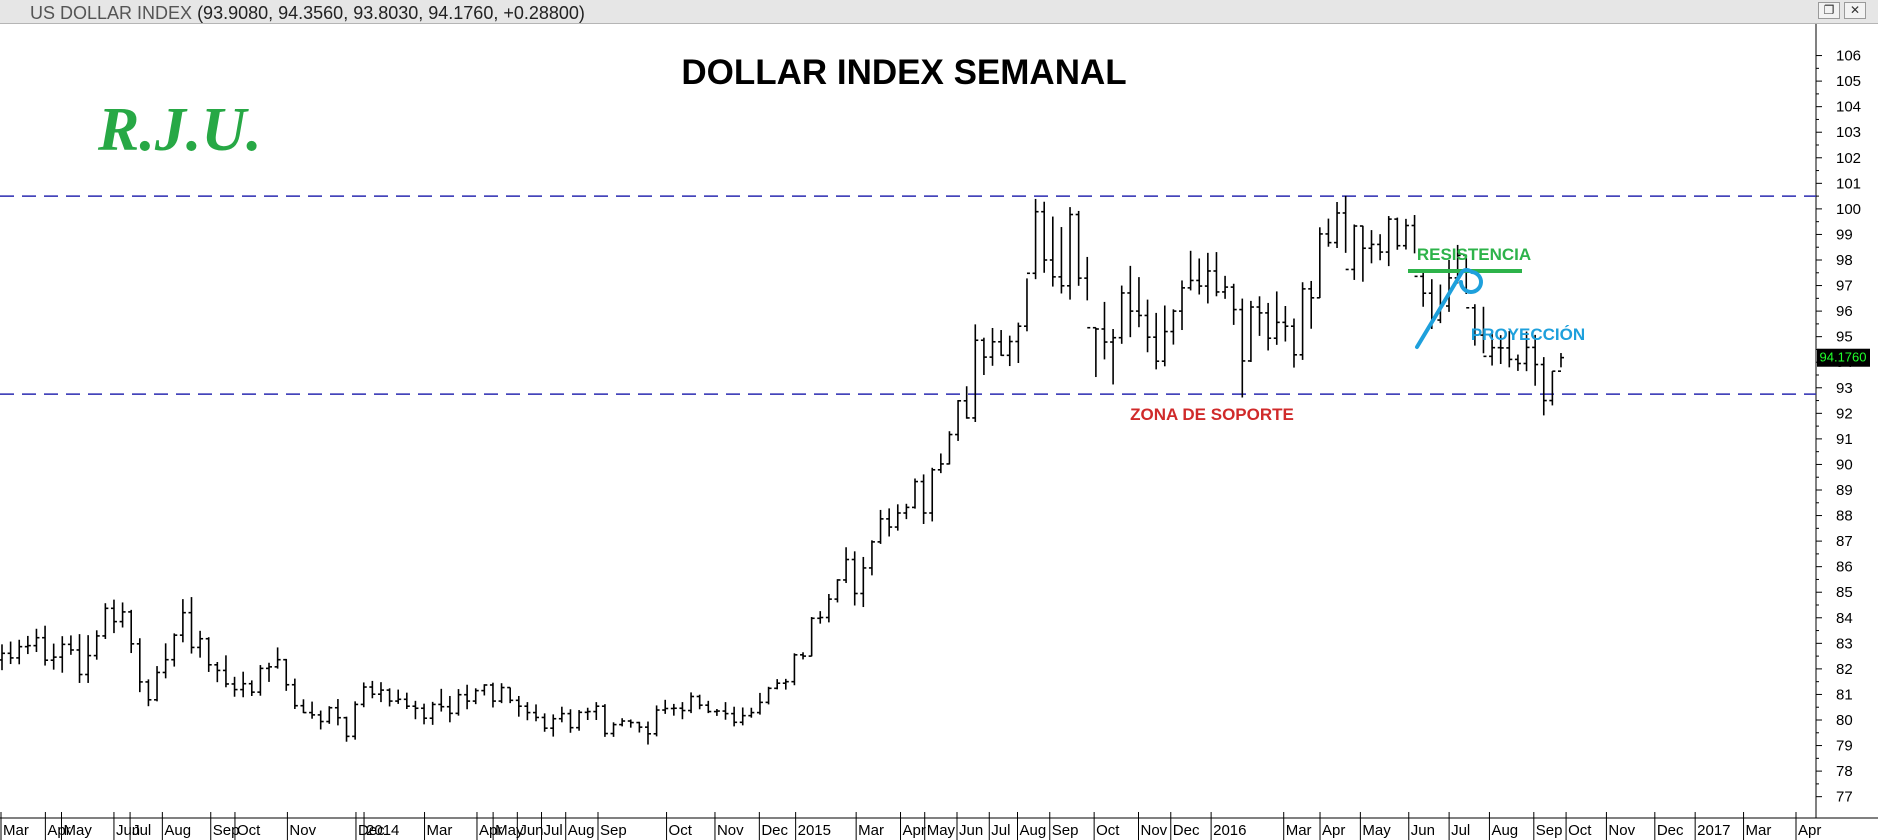  I want to click on last-price-background, so click(1843, 357).